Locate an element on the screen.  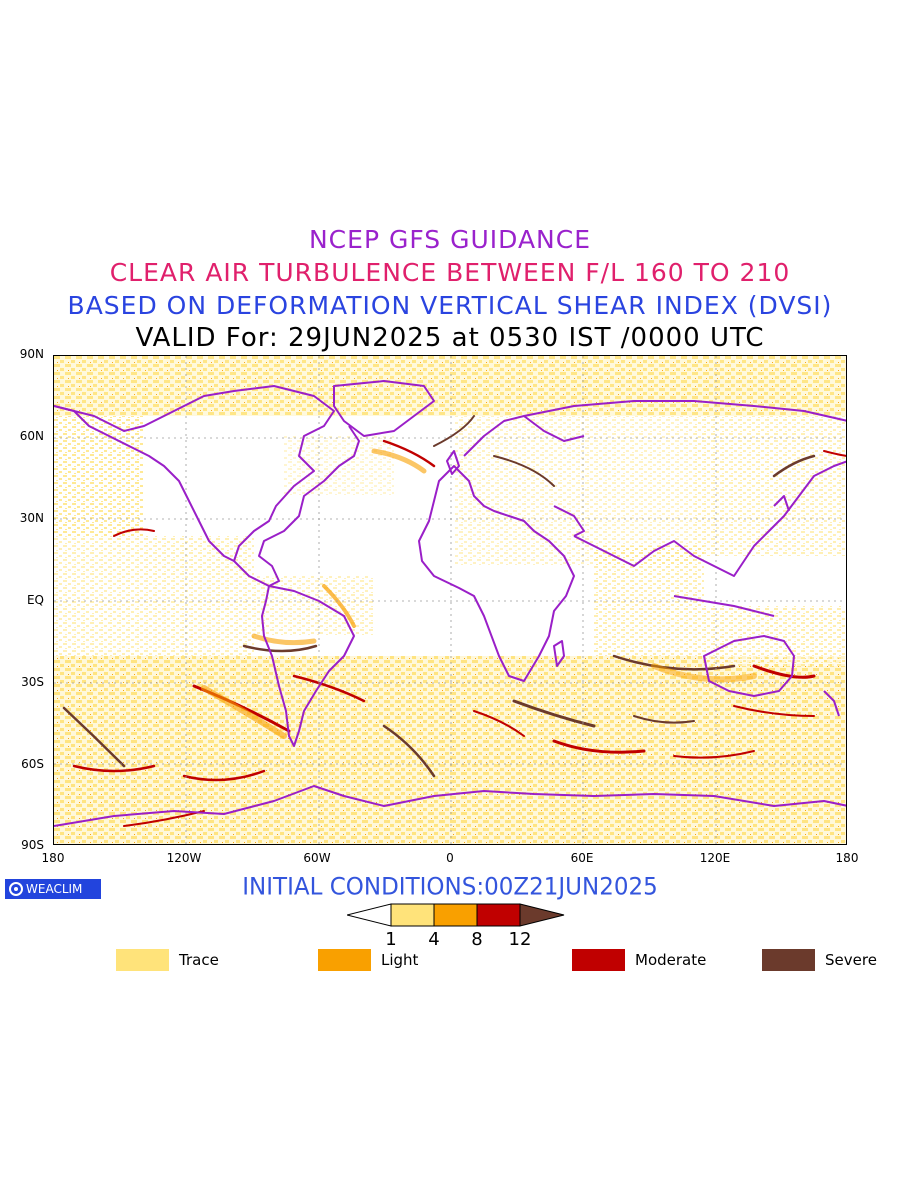
legend-severe: Severe is located at coordinates (819, 960).